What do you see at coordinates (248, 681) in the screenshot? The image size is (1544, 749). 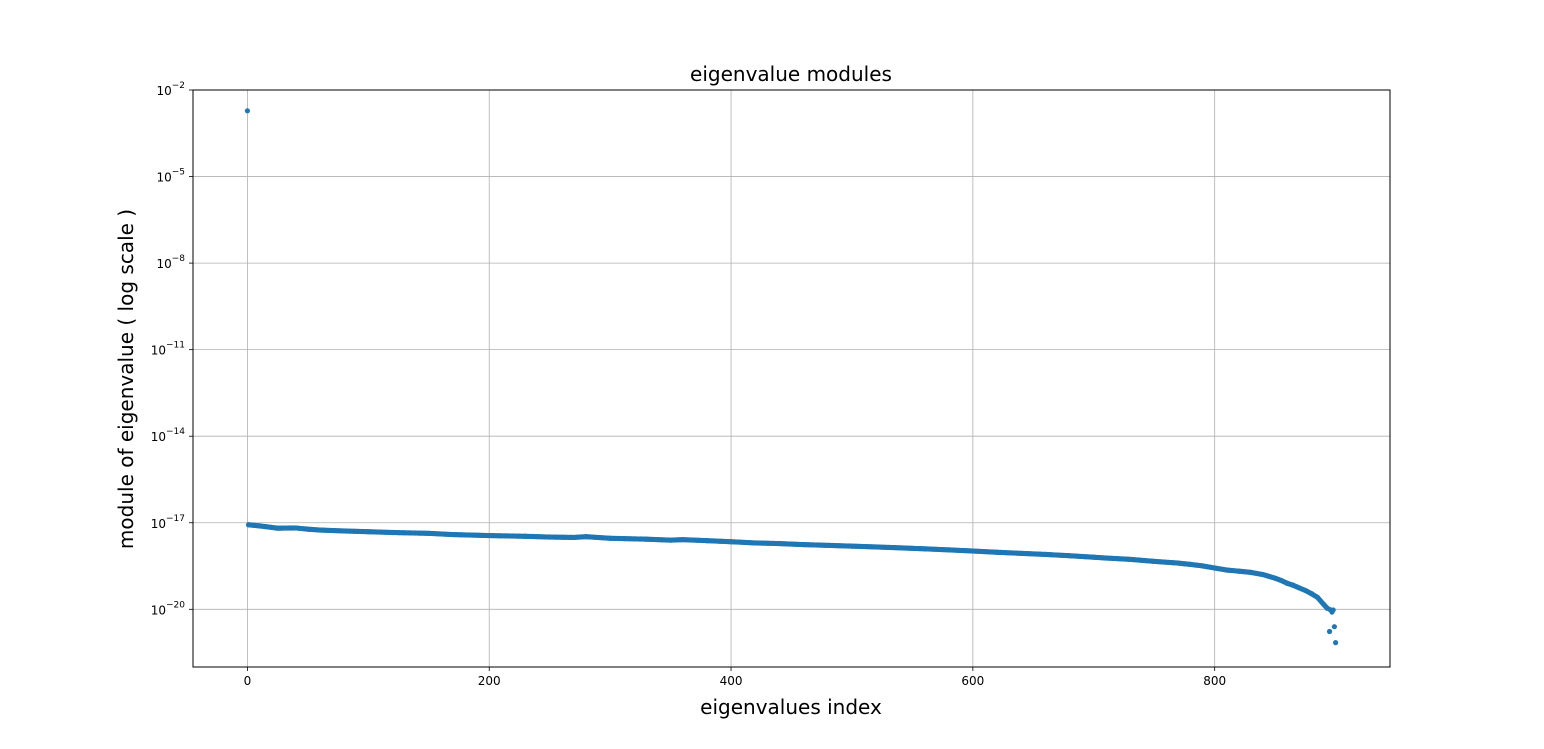 I see `x-tick-label: 0` at bounding box center [248, 681].